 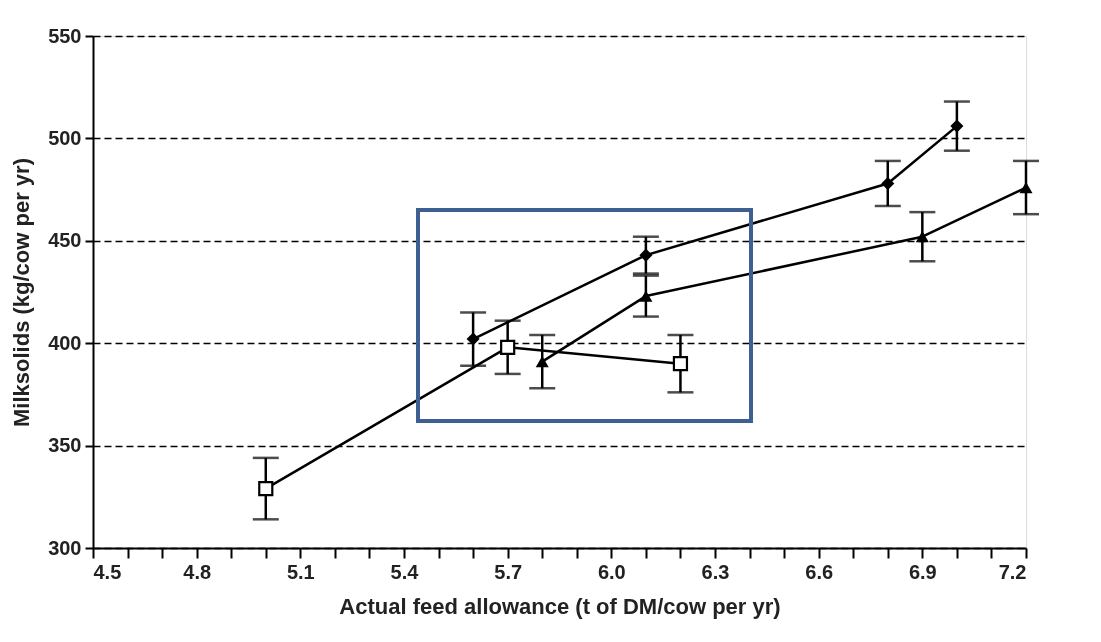 I want to click on y-axis-title: Milksolids (kg/cow per yr), so click(x=22, y=292).